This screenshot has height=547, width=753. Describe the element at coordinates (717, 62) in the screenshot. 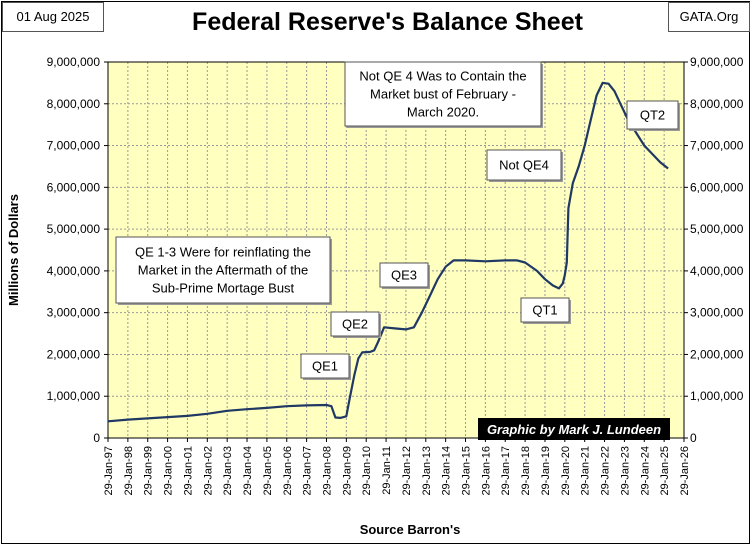

I see `y-tick-label-right: 9,000,000` at that location.